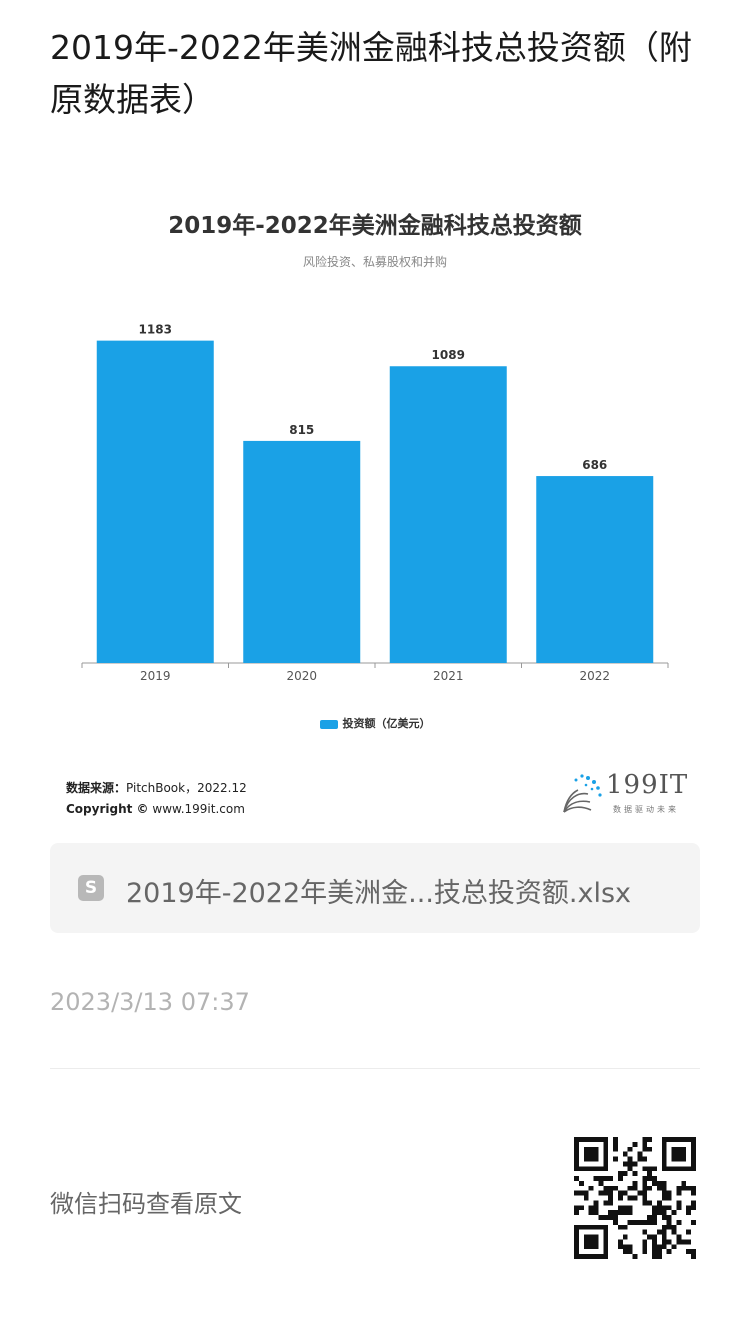 The height and width of the screenshot is (1325, 750). Describe the element at coordinates (374, 262) in the screenshot. I see `chart-subtitle: 风险投资、私募股权和并购` at that location.